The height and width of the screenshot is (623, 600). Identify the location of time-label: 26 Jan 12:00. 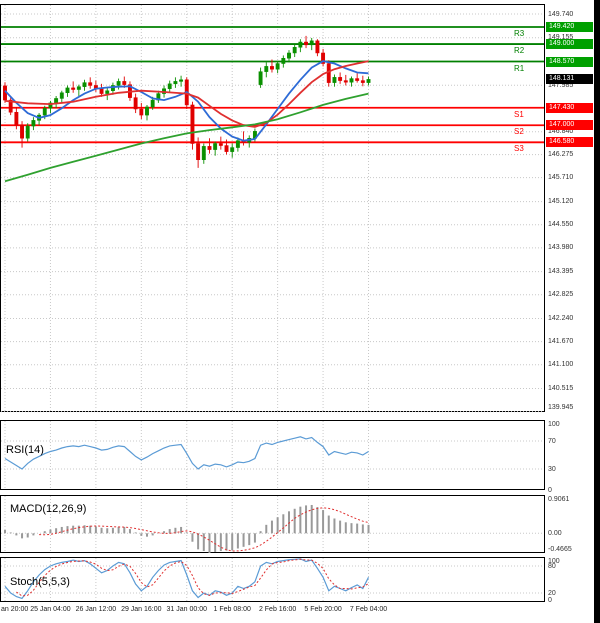
(96, 609).